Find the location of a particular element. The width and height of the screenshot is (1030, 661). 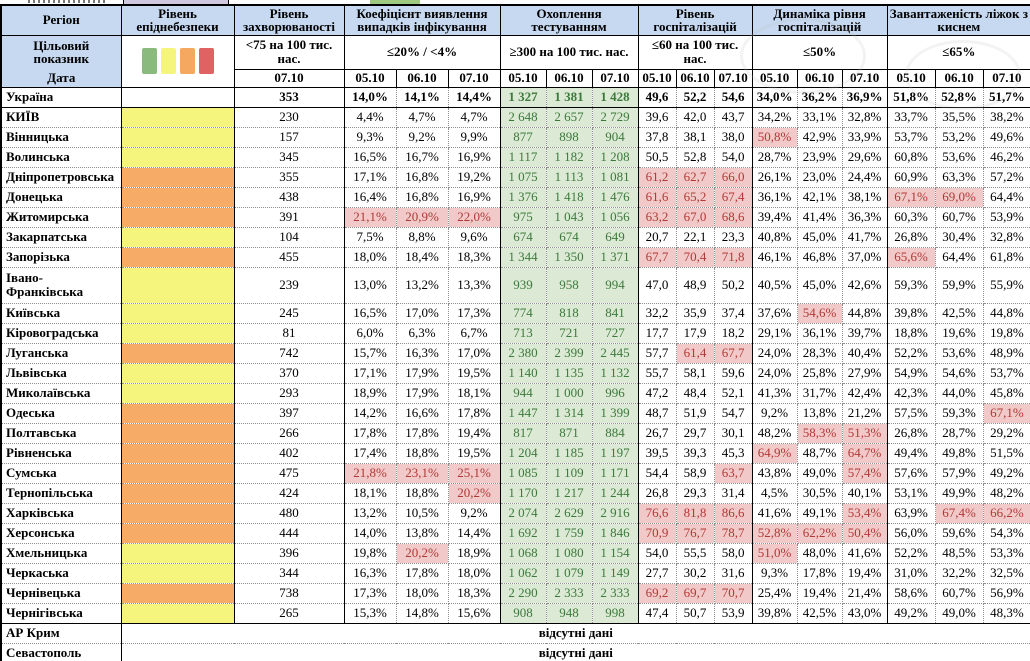

det-value: 16,6% is located at coordinates (422, 413).